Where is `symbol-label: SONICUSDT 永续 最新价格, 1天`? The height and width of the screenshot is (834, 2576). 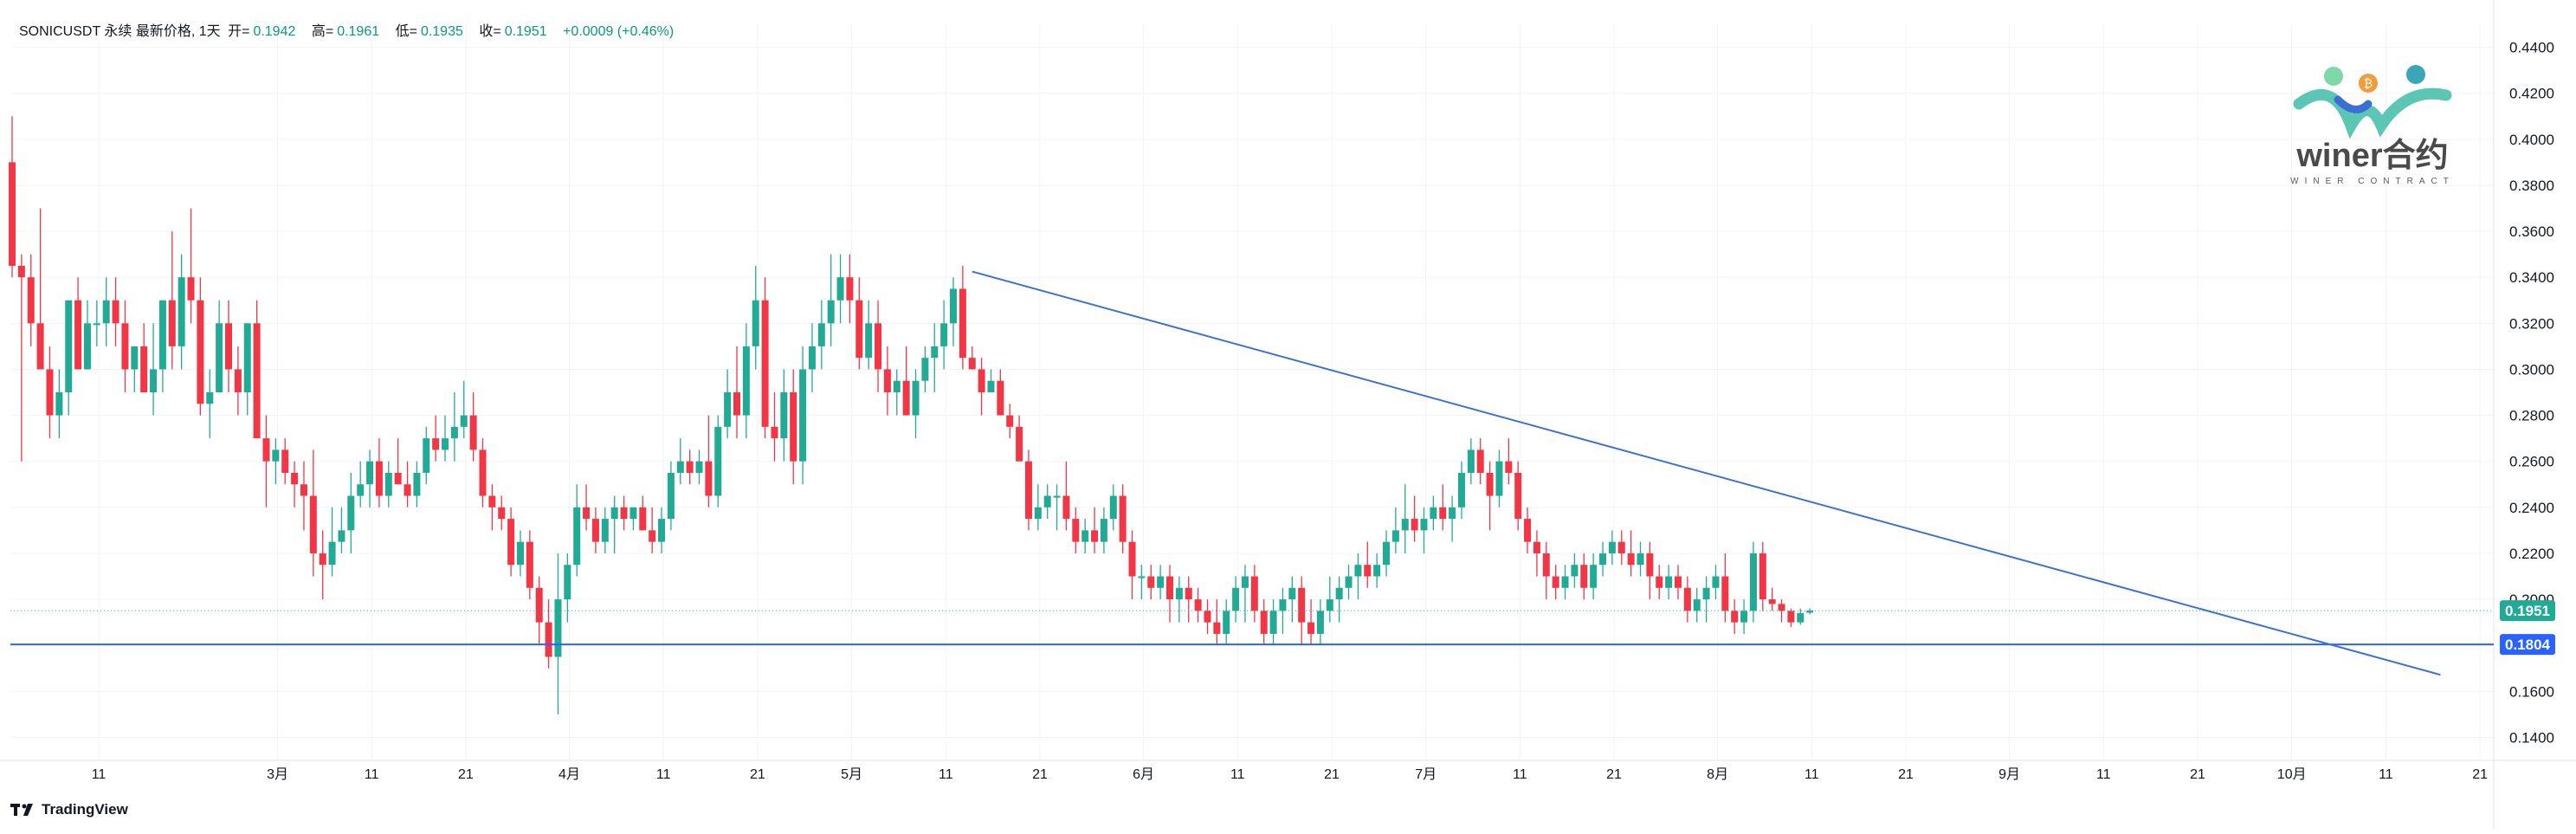
symbol-label: SONICUSDT 永续 最新价格, 1天 is located at coordinates (120, 31).